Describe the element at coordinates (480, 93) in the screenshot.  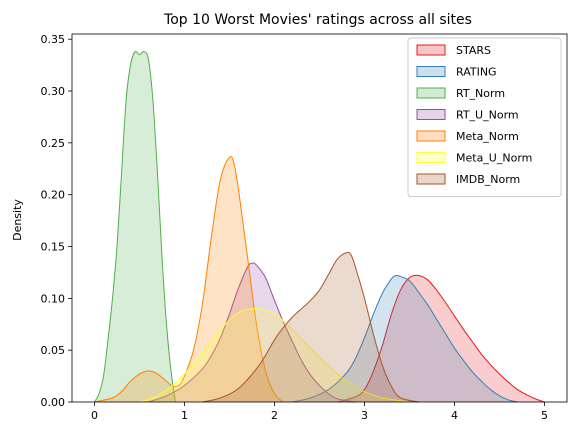
I see `legend-label: RT_Norm` at that location.